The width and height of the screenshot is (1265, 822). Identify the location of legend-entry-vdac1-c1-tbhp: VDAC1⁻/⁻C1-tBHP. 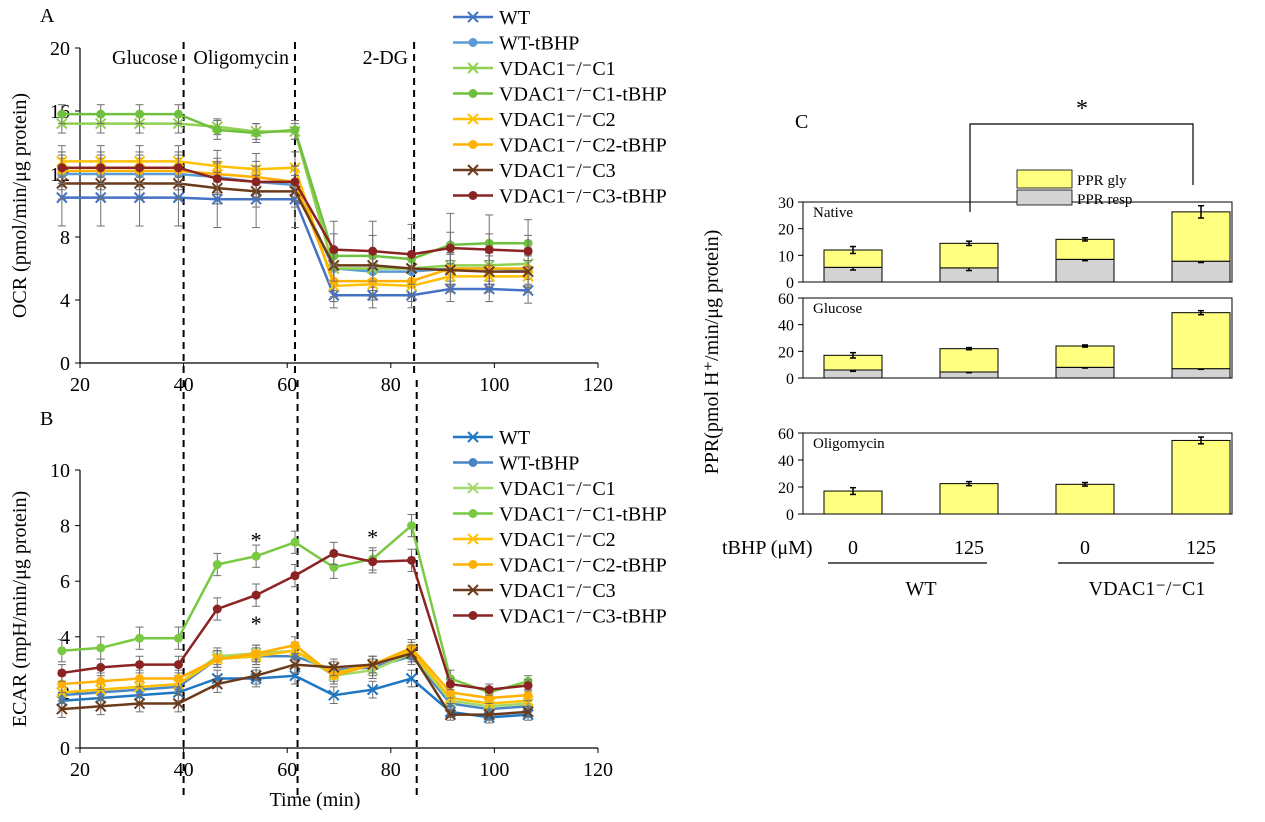
(560, 515).